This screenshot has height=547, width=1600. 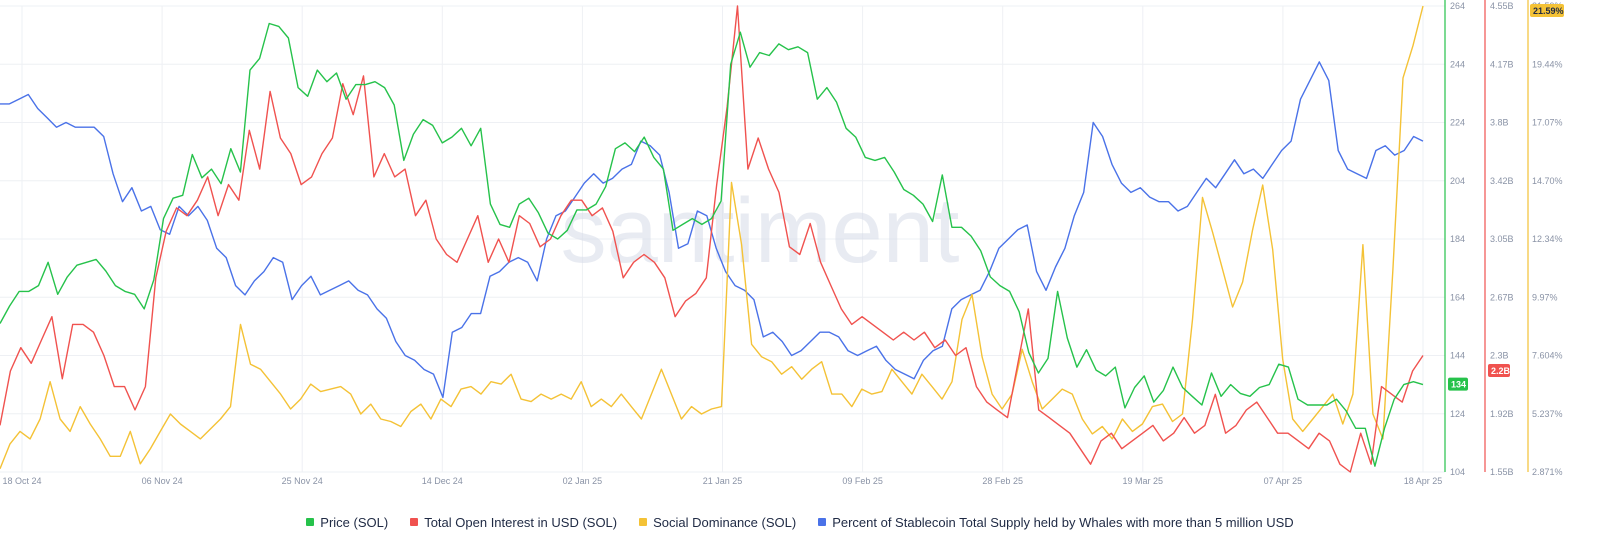 I want to click on legend-swatch-price, so click(x=310, y=522).